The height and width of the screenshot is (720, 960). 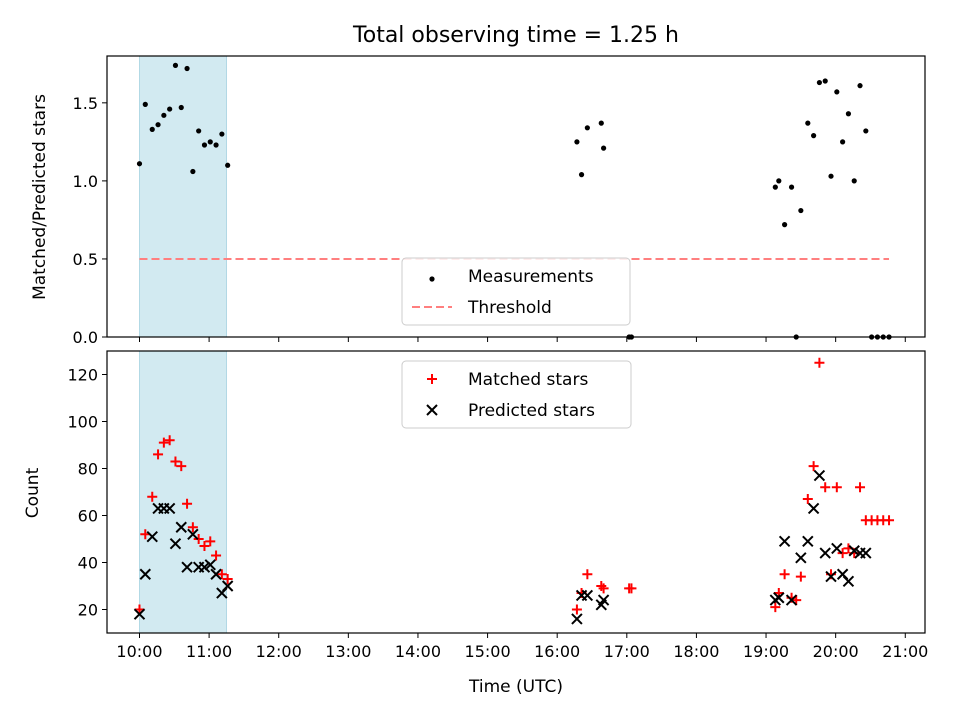 I want to click on legend-label: Predicted stars, so click(x=531, y=411).